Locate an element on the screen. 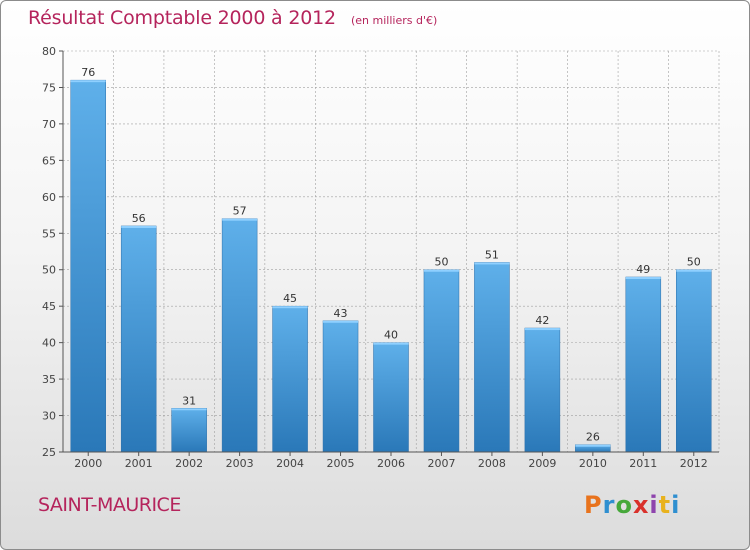  x-tick-label: 2006 is located at coordinates (391, 463).